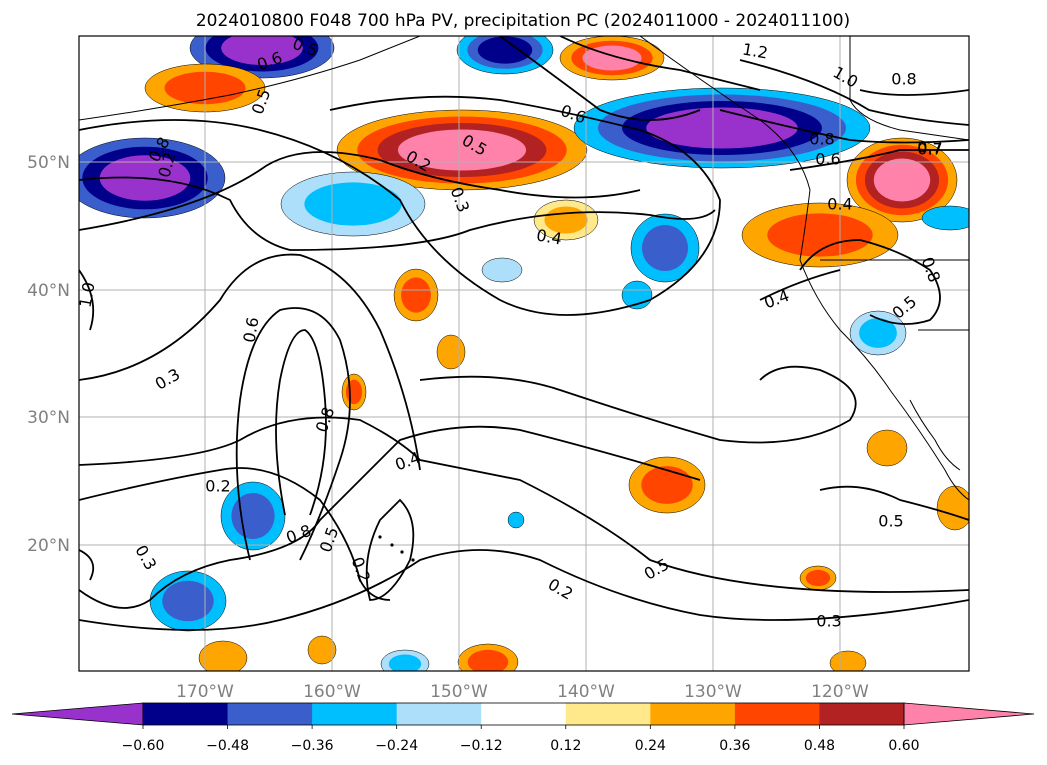 This screenshot has width=1047, height=765. What do you see at coordinates (522, 692) in the screenshot?
I see `longitude-tick-labels: 170°W 160°W 150°W 140°W 130°W 120°W` at bounding box center [522, 692].